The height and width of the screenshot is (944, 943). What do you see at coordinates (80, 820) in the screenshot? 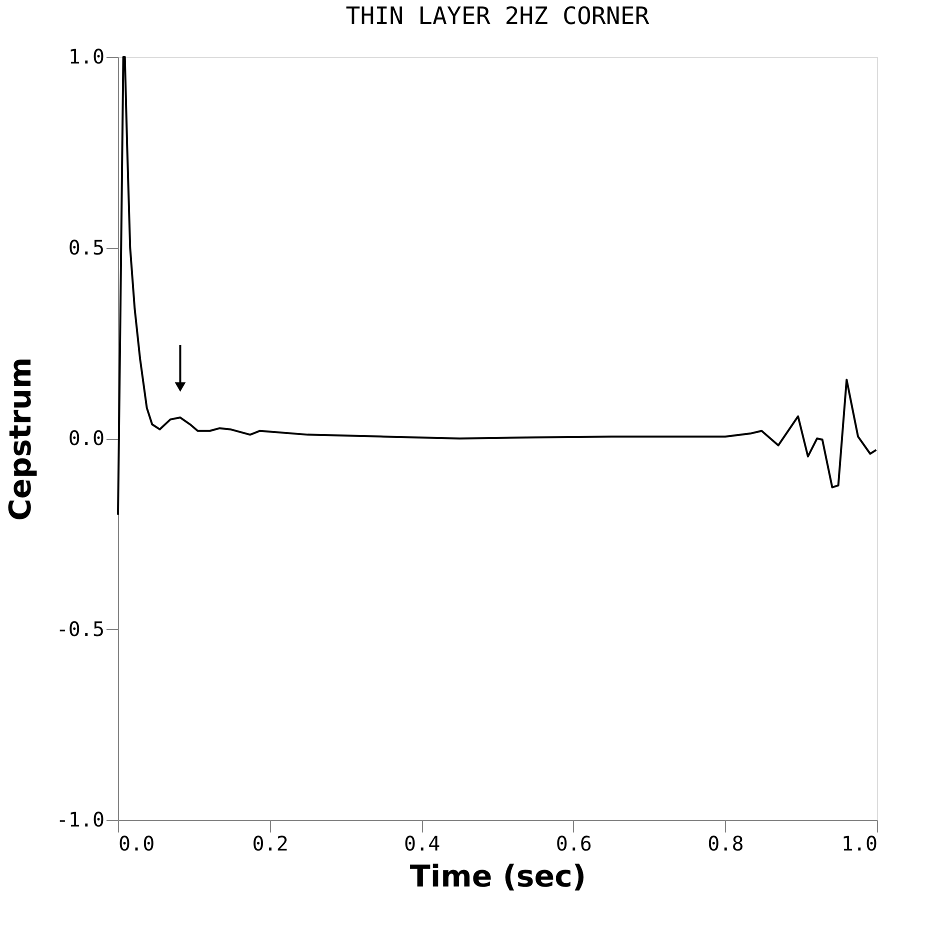
I see `y-tick-label: -1.0` at bounding box center [80, 820].